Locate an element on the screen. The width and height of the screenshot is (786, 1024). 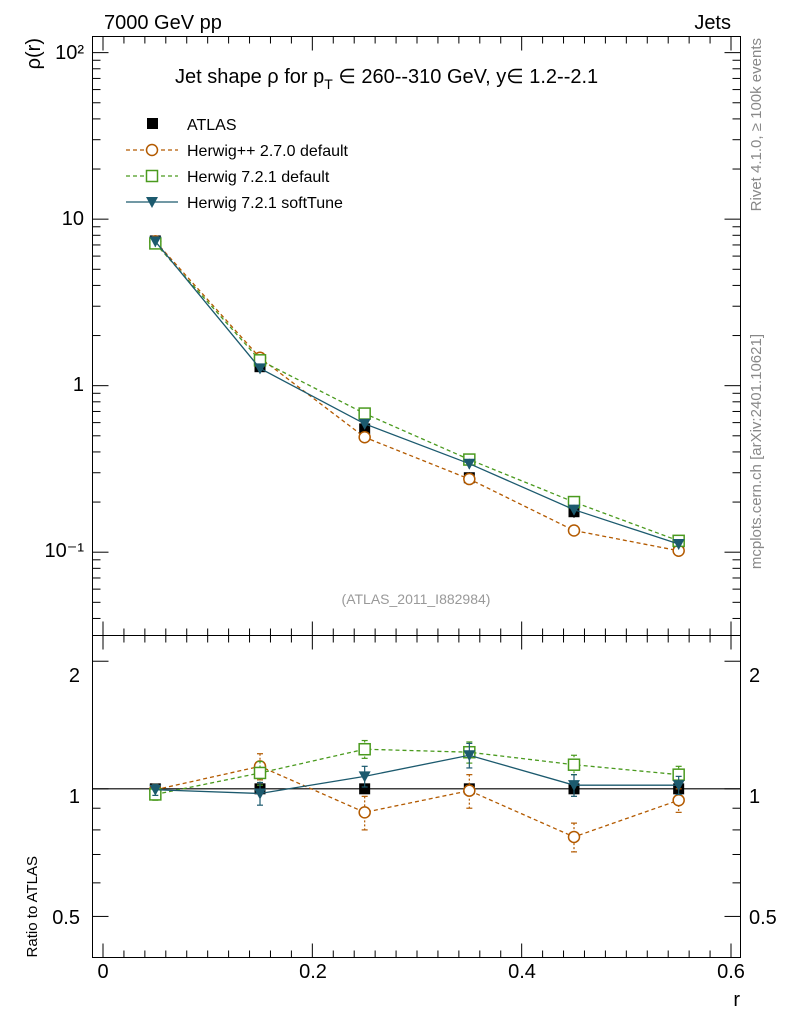
title-part-sub: T is located at coordinates (328, 84).